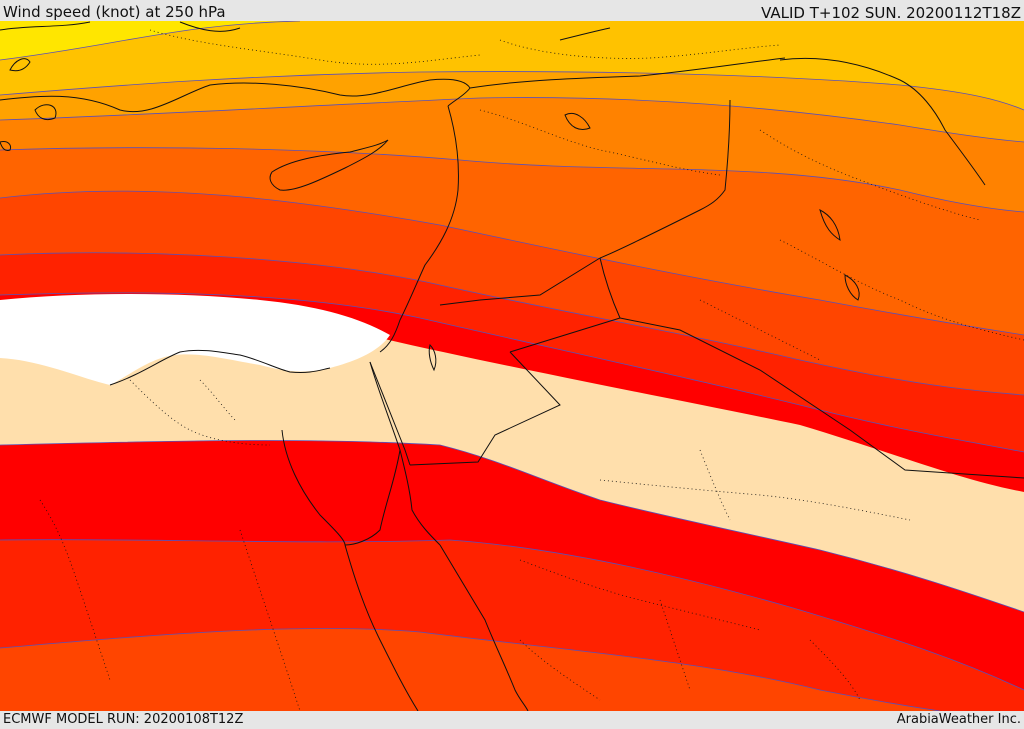 Image resolution: width=1024 pixels, height=729 pixels. I want to click on model-run: ECMWF MODEL RUN: 20200108T12Z, so click(123, 719).